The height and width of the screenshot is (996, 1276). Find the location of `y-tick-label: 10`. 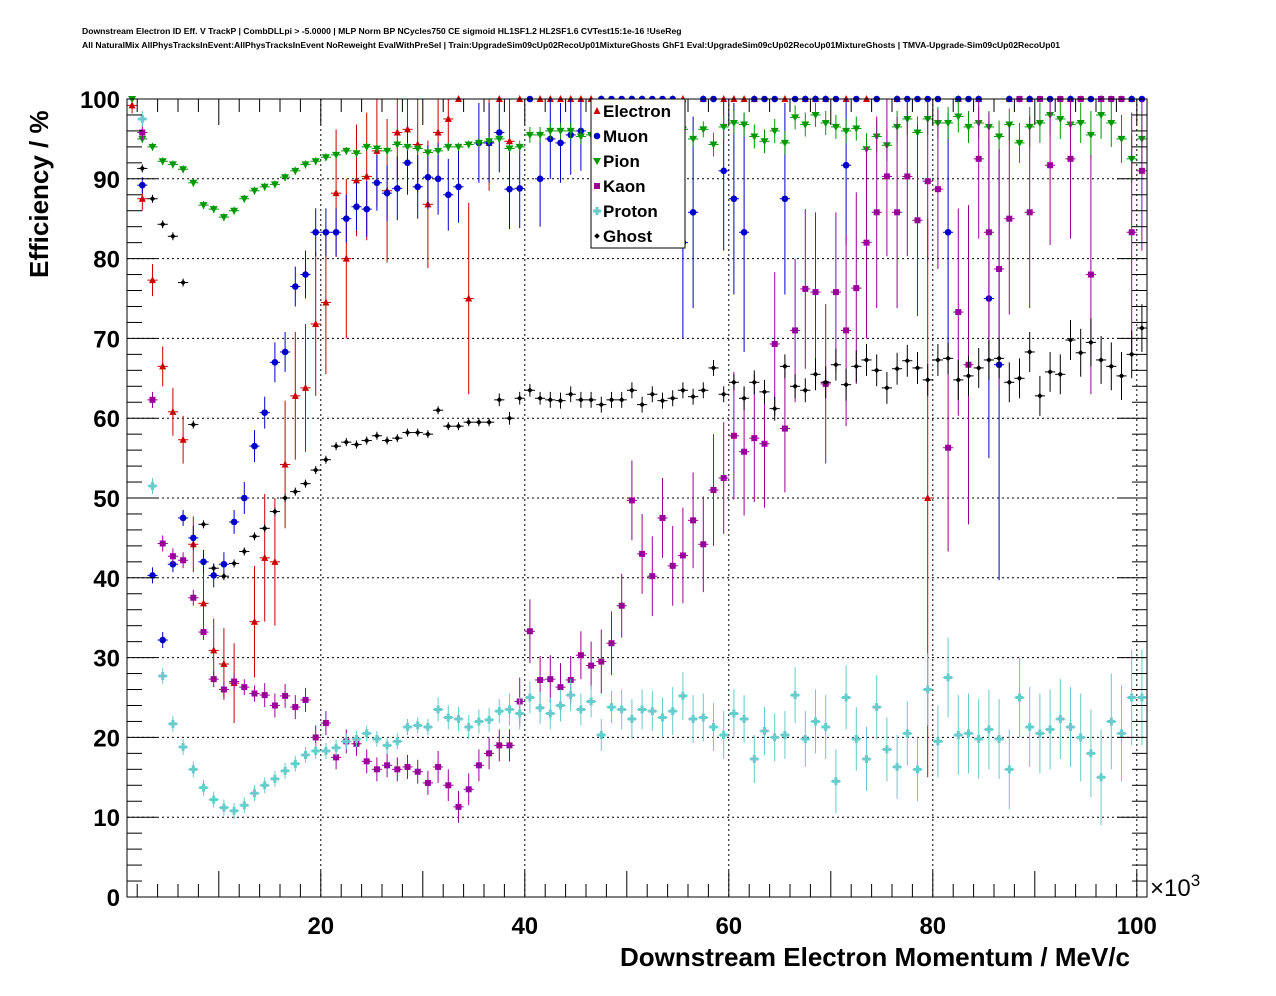

y-tick-label: 10 is located at coordinates (106, 818).